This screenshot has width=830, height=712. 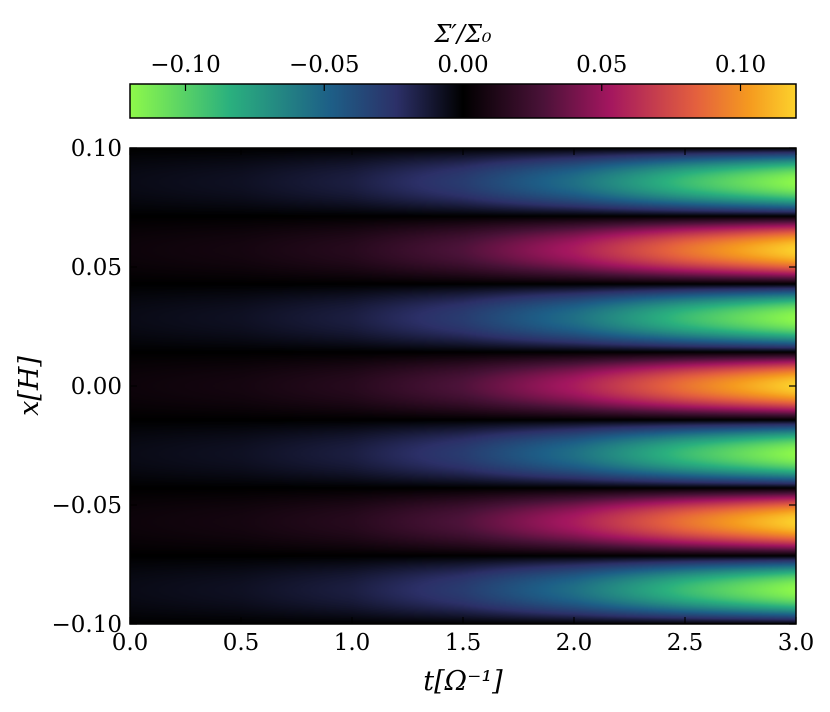 What do you see at coordinates (462, 34) in the screenshot?
I see `colorbar-label: Σ′/Σ₀` at bounding box center [462, 34].